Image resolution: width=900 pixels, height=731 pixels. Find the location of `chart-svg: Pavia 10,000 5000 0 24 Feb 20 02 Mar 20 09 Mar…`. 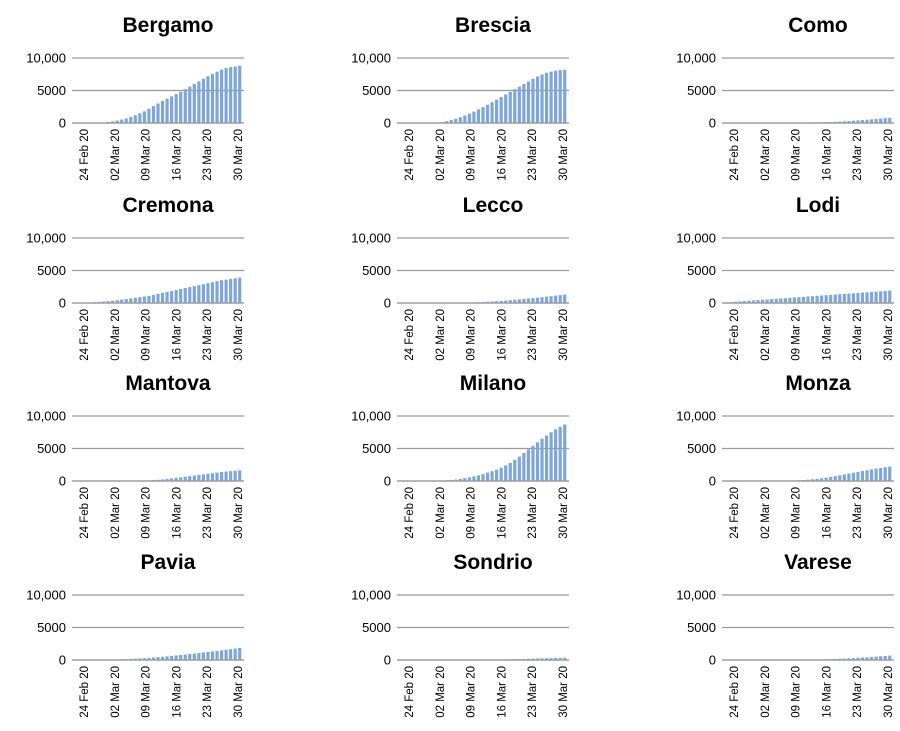

chart-svg: Pavia 10,000 5000 0 24 Feb 20 02 Mar 20 09 Mar… is located at coordinates (135, 634).